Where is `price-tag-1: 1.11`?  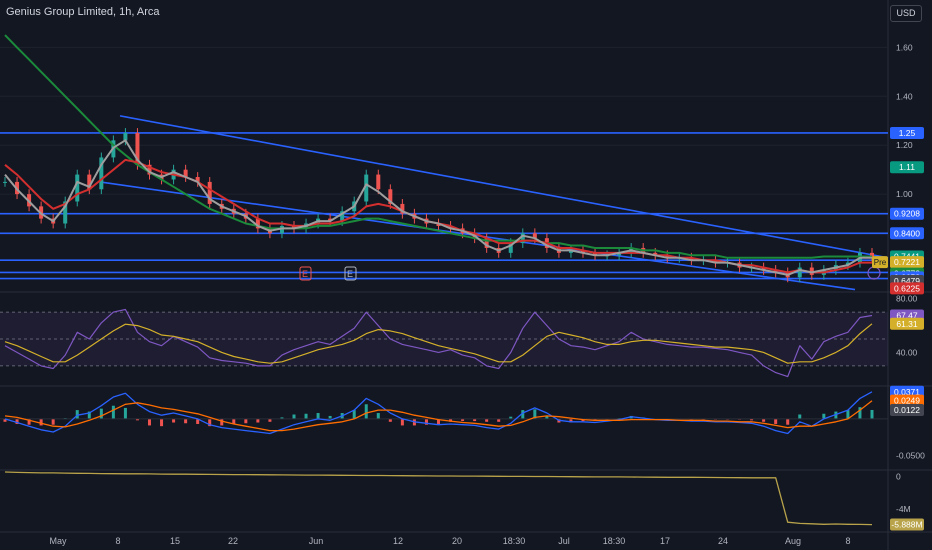 price-tag-1: 1.11 is located at coordinates (907, 167).